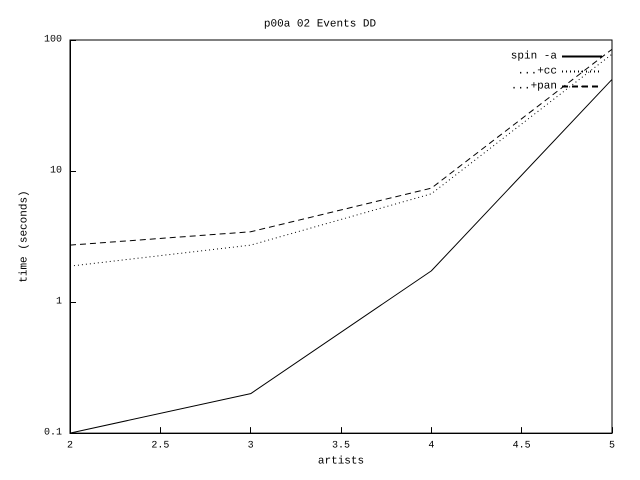 Image resolution: width=640 pixels, height=480 pixels. I want to click on y-tick-label: 10, so click(56, 171).